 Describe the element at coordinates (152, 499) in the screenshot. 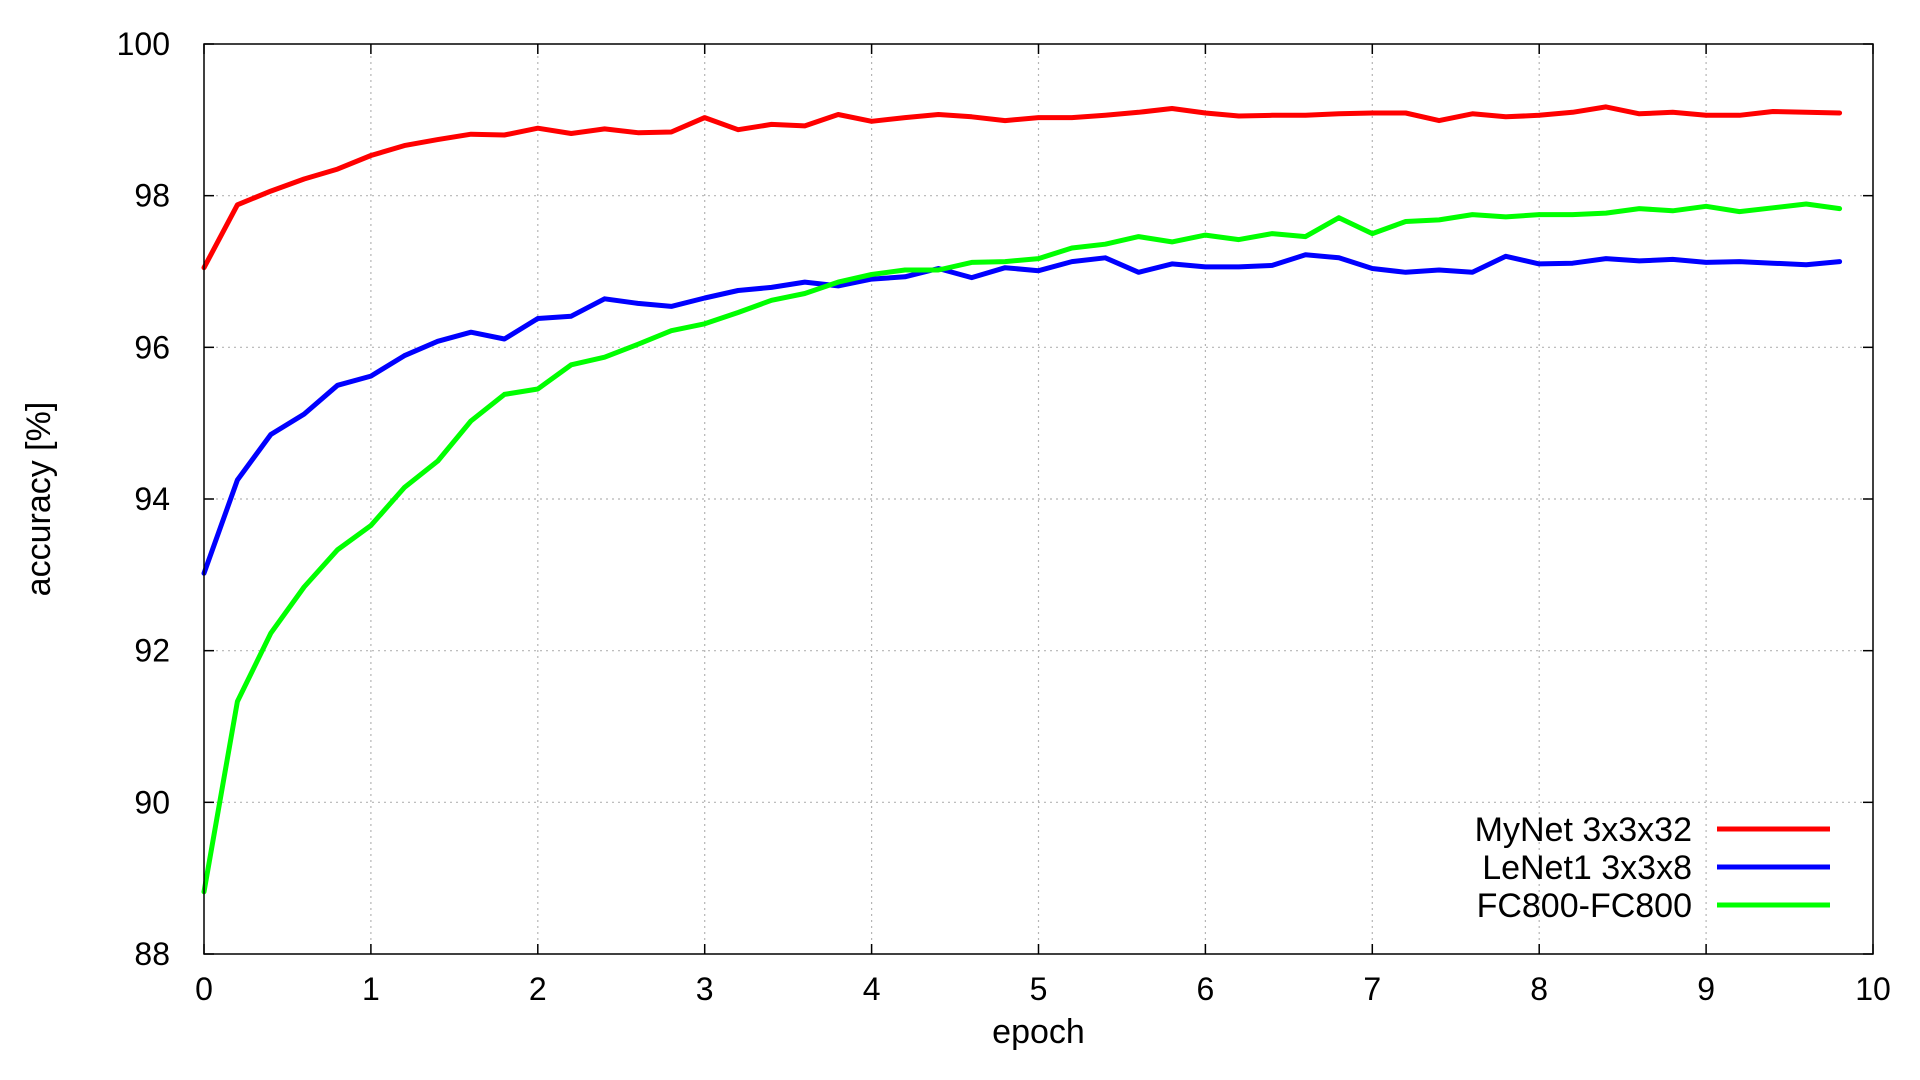

I see `y-tick-label: 94` at that location.